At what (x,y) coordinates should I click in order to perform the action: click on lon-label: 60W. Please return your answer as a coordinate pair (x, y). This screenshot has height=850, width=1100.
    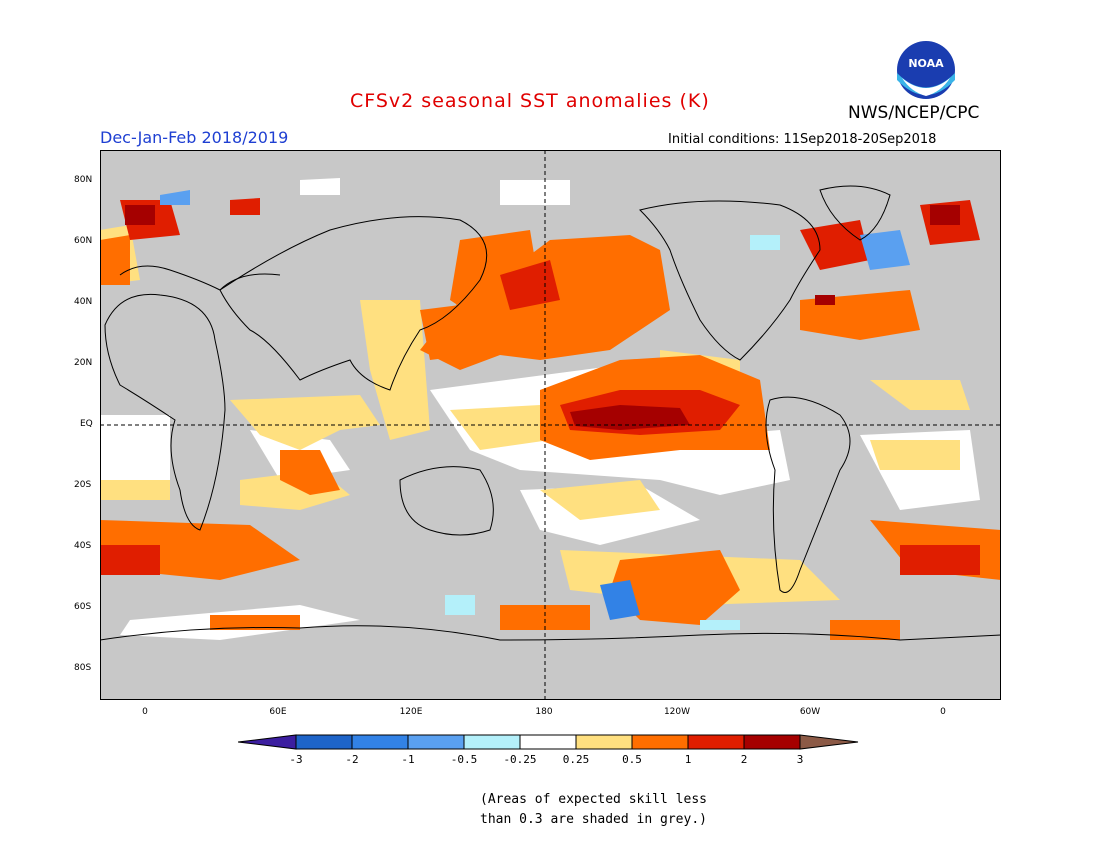
    Looking at the image, I should click on (810, 712).